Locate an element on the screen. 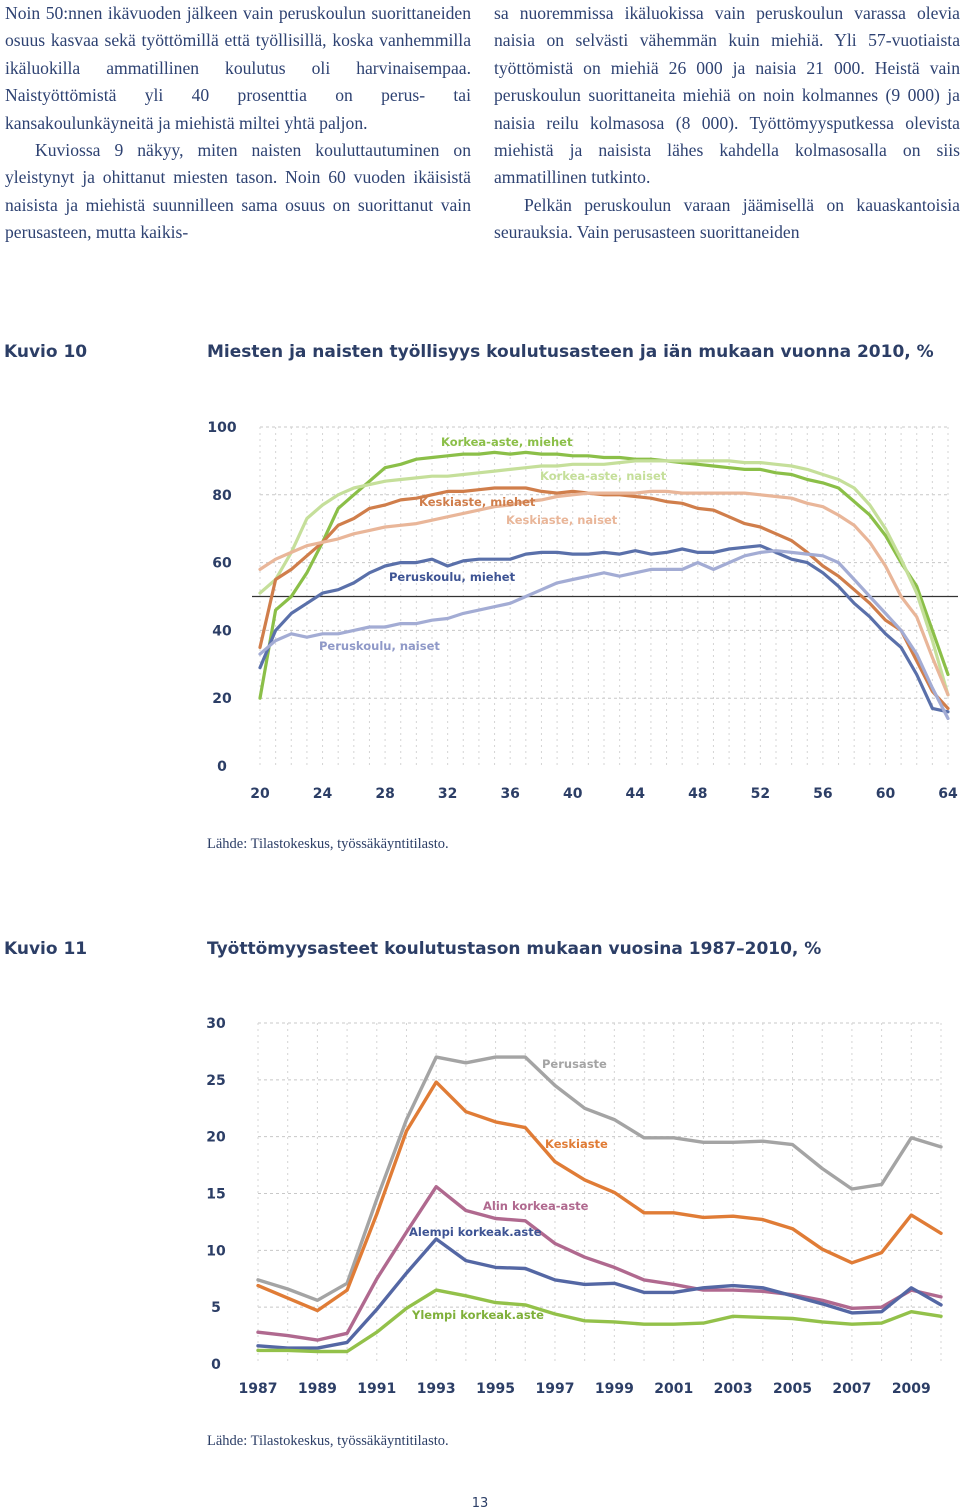 The height and width of the screenshot is (1512, 960). series-label: Alin korkea-aste is located at coordinates (536, 1206).